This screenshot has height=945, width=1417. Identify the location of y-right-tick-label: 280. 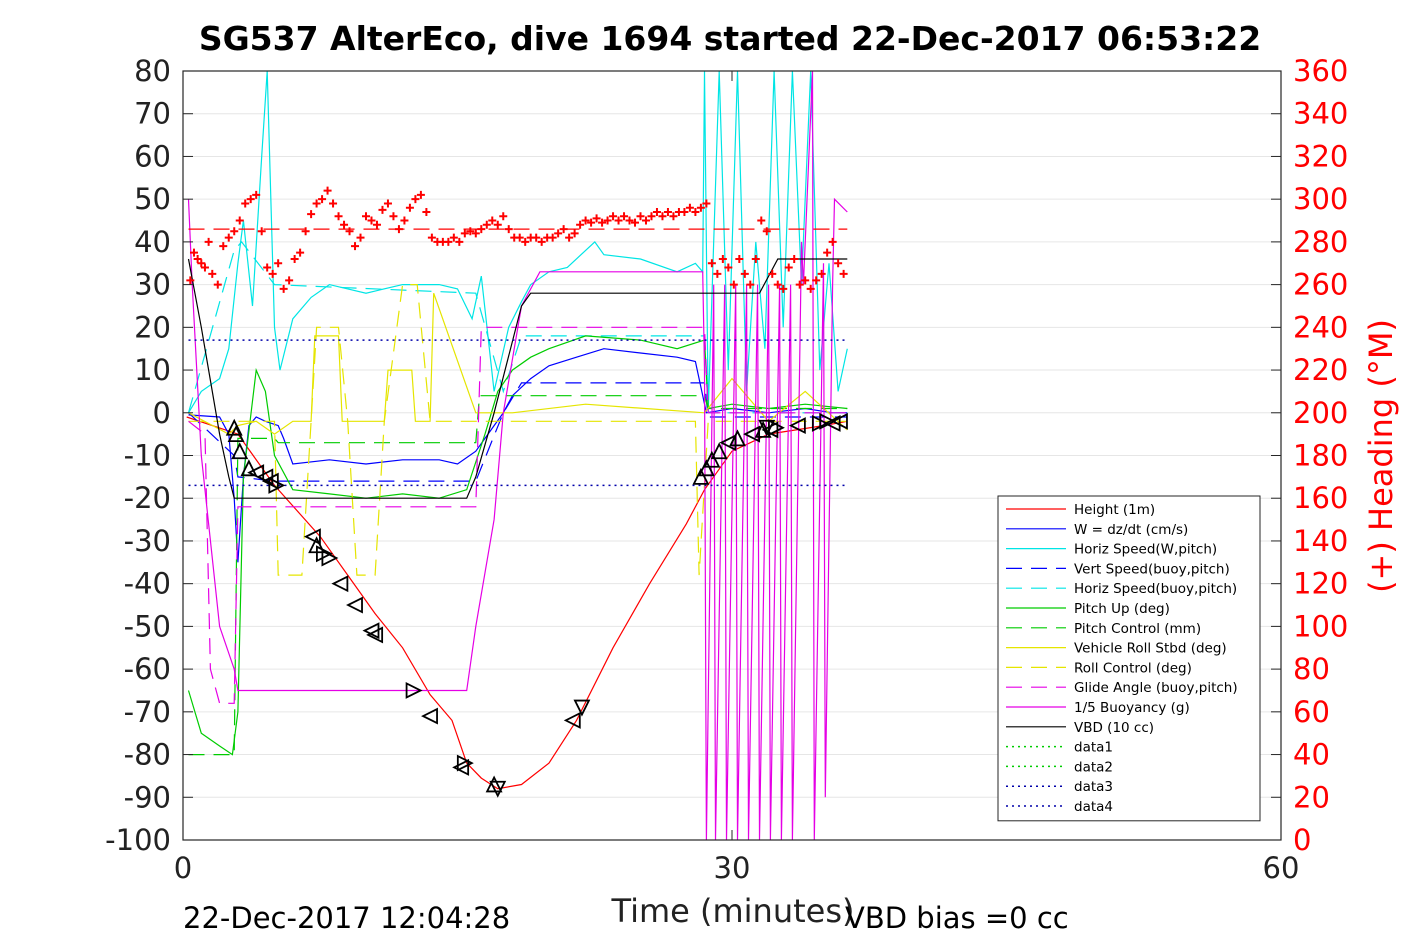
(1320, 242).